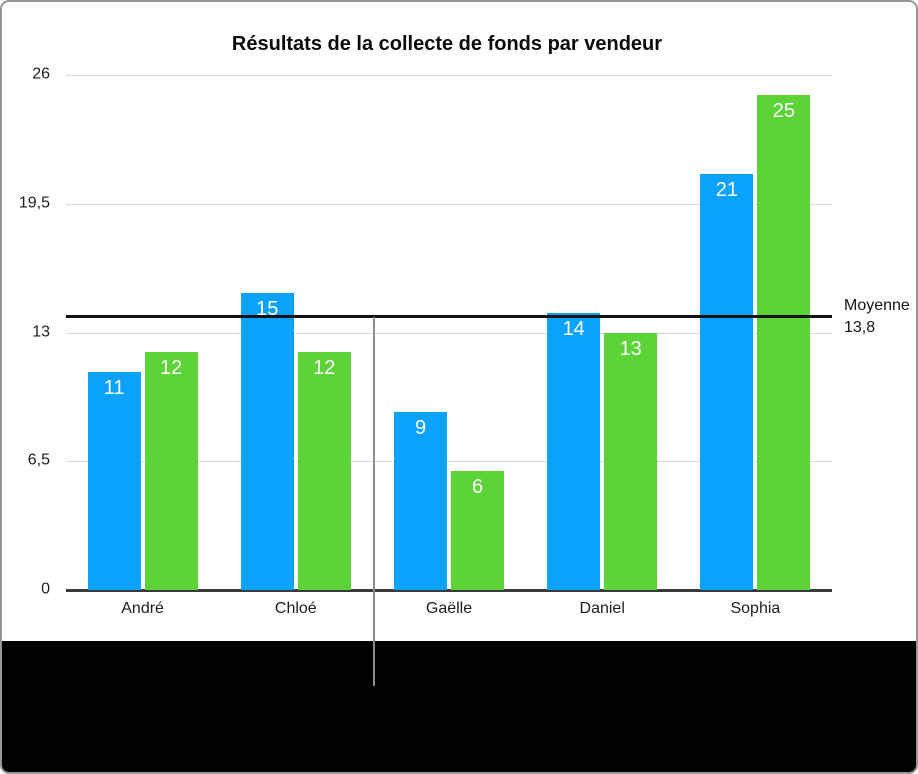 Image resolution: width=918 pixels, height=774 pixels. What do you see at coordinates (630, 348) in the screenshot?
I see `bar-value-label: 13` at bounding box center [630, 348].